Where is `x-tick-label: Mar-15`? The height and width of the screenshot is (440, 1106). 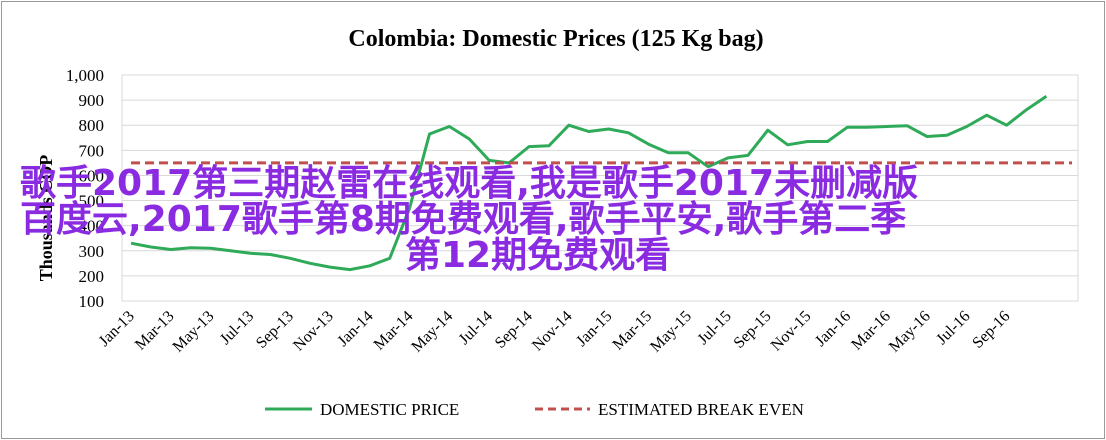 x-tick-label: Mar-15 is located at coordinates (632, 331).